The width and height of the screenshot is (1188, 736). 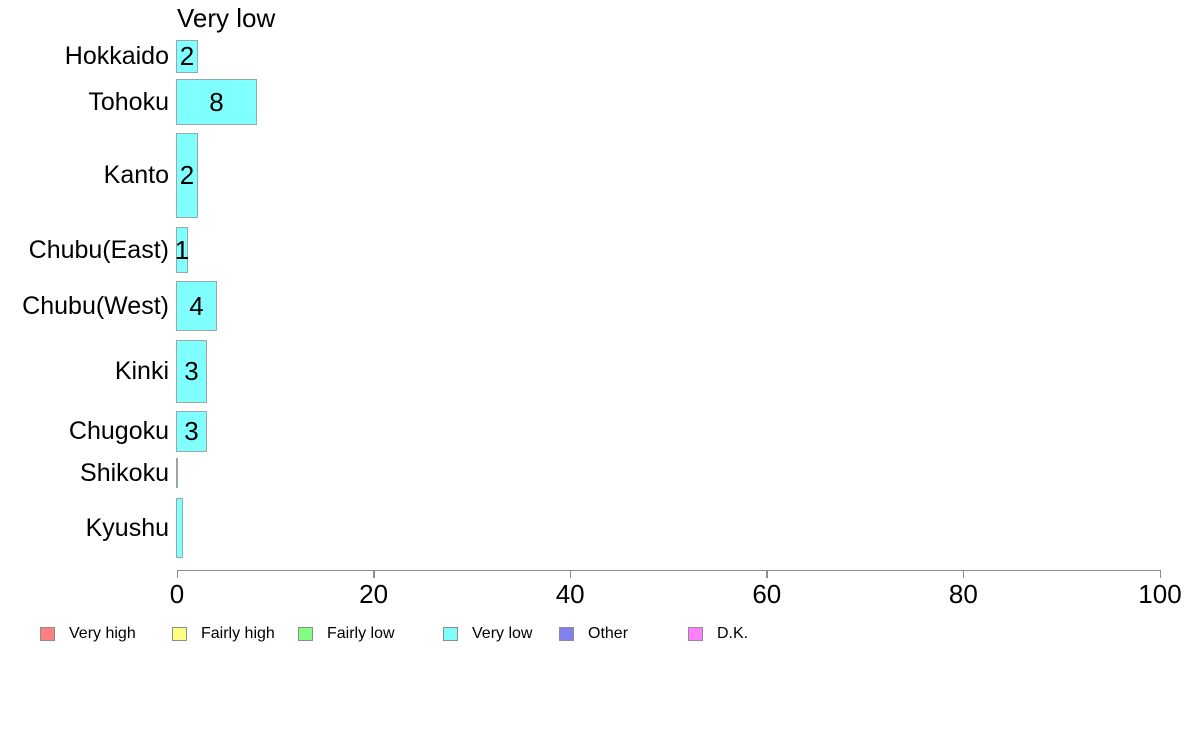 I want to click on chart-title: Very low, so click(x=226, y=18).